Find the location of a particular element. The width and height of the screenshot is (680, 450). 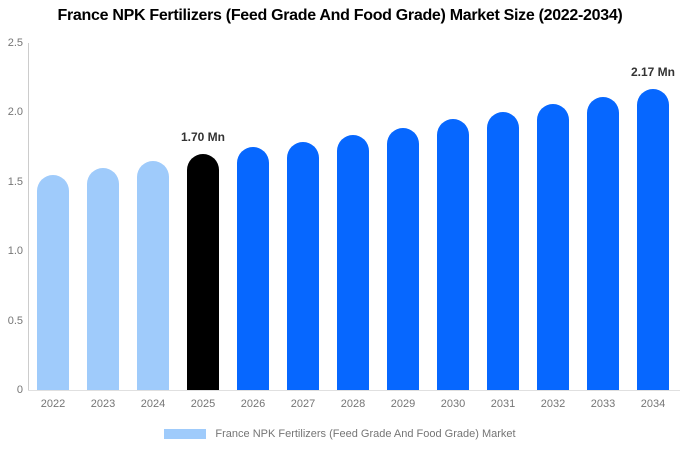

bar-slot-2026 is located at coordinates (253, 216).